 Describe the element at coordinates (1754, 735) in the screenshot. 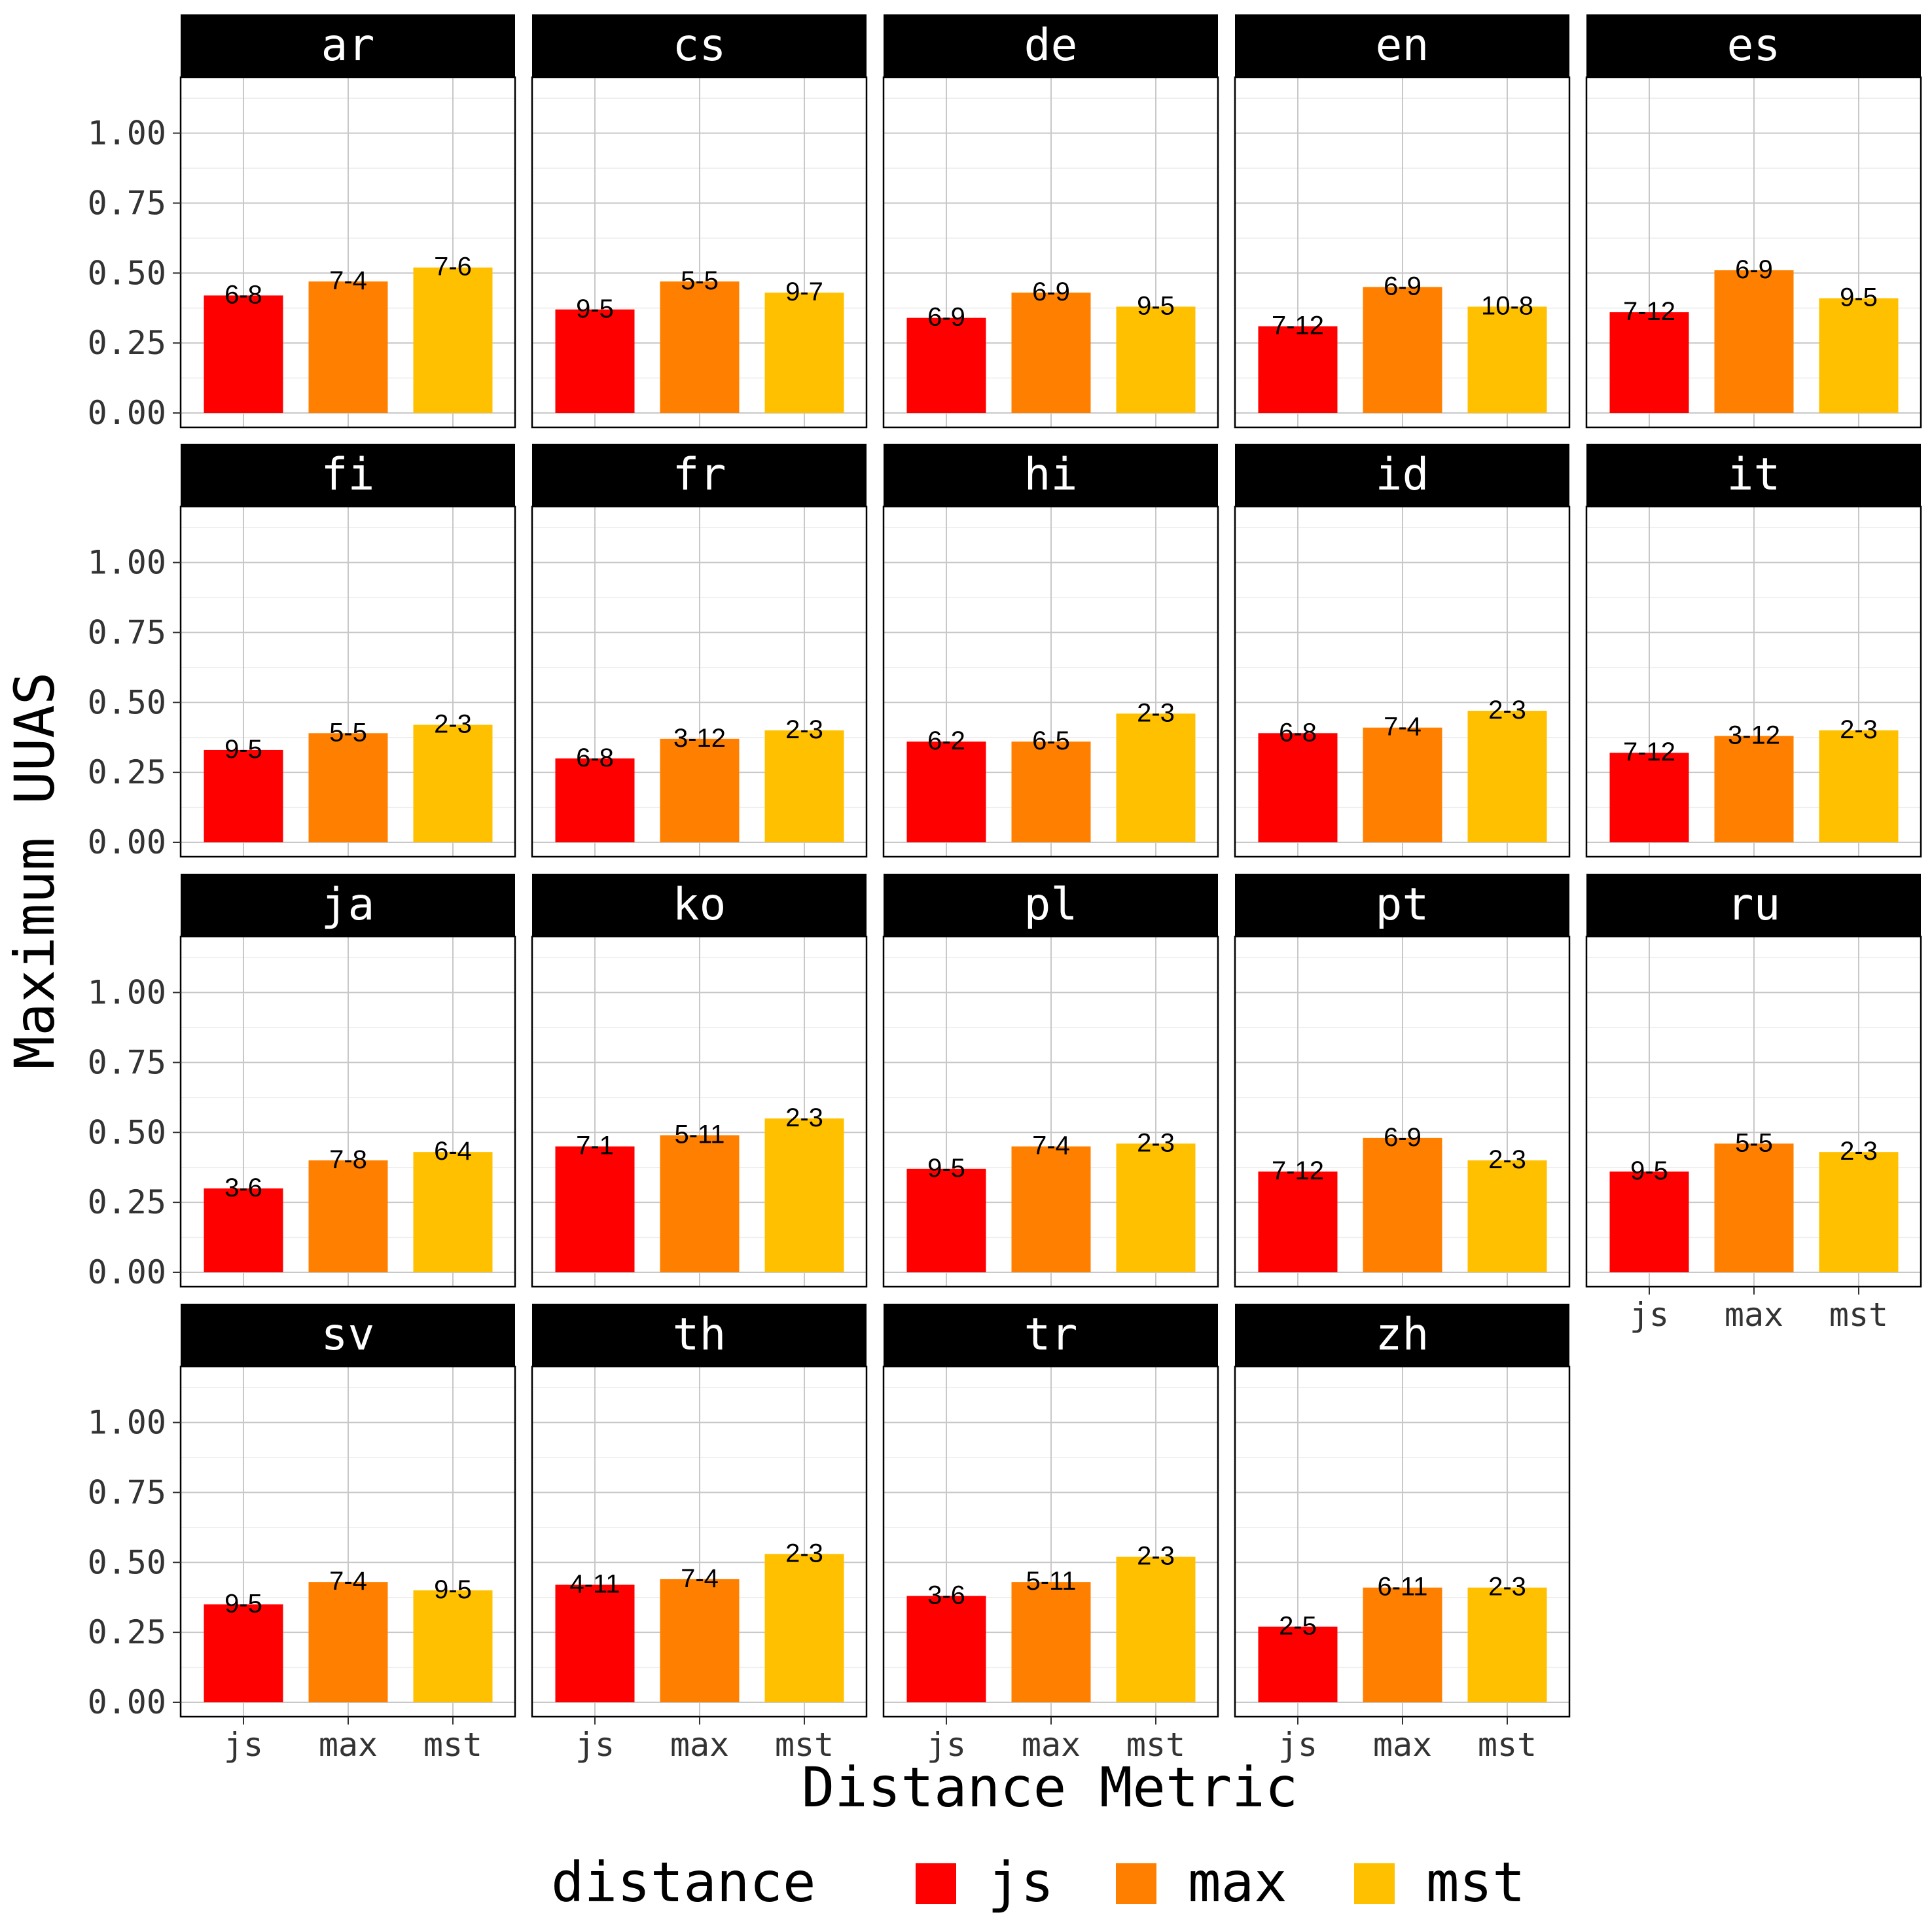

I see `bar-label-max: 3-12` at that location.